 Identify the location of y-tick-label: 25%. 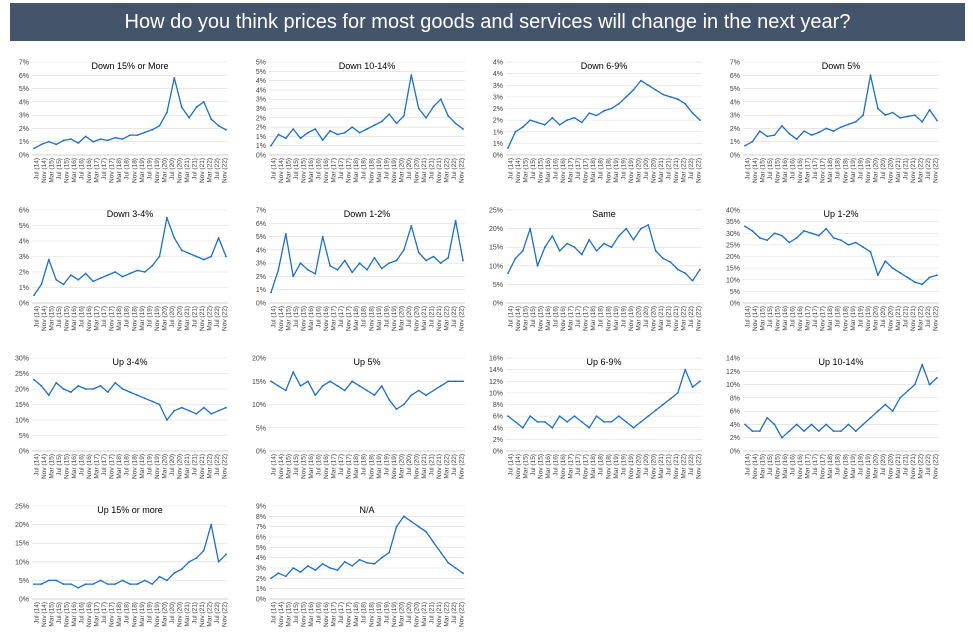
(22, 507).